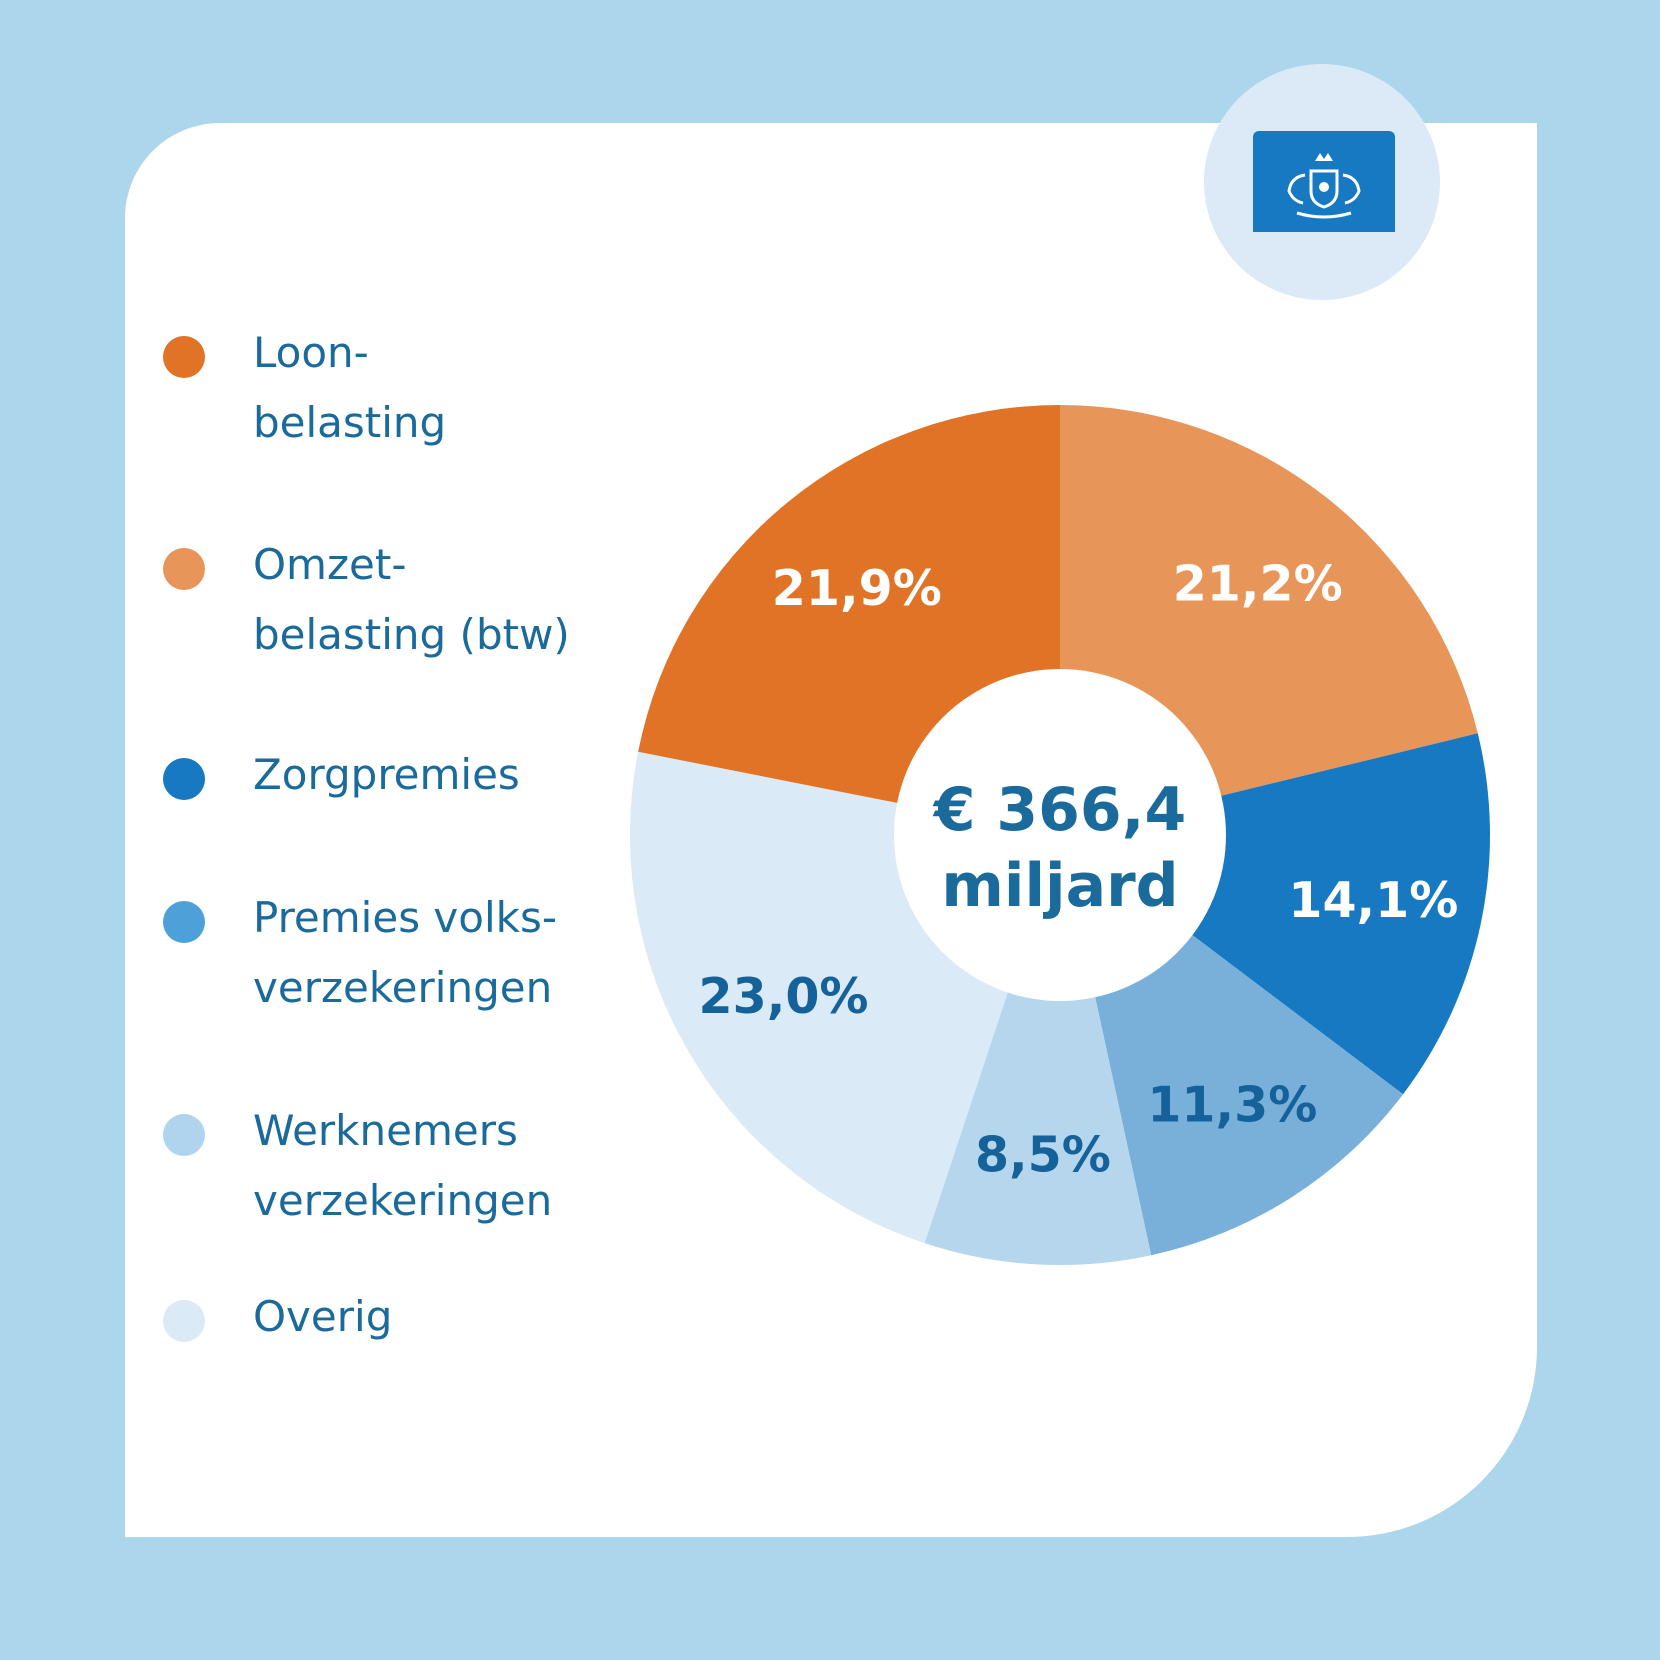 The width and height of the screenshot is (1660, 1660). Describe the element at coordinates (323, 1316) in the screenshot. I see `legend-label: Overig` at that location.